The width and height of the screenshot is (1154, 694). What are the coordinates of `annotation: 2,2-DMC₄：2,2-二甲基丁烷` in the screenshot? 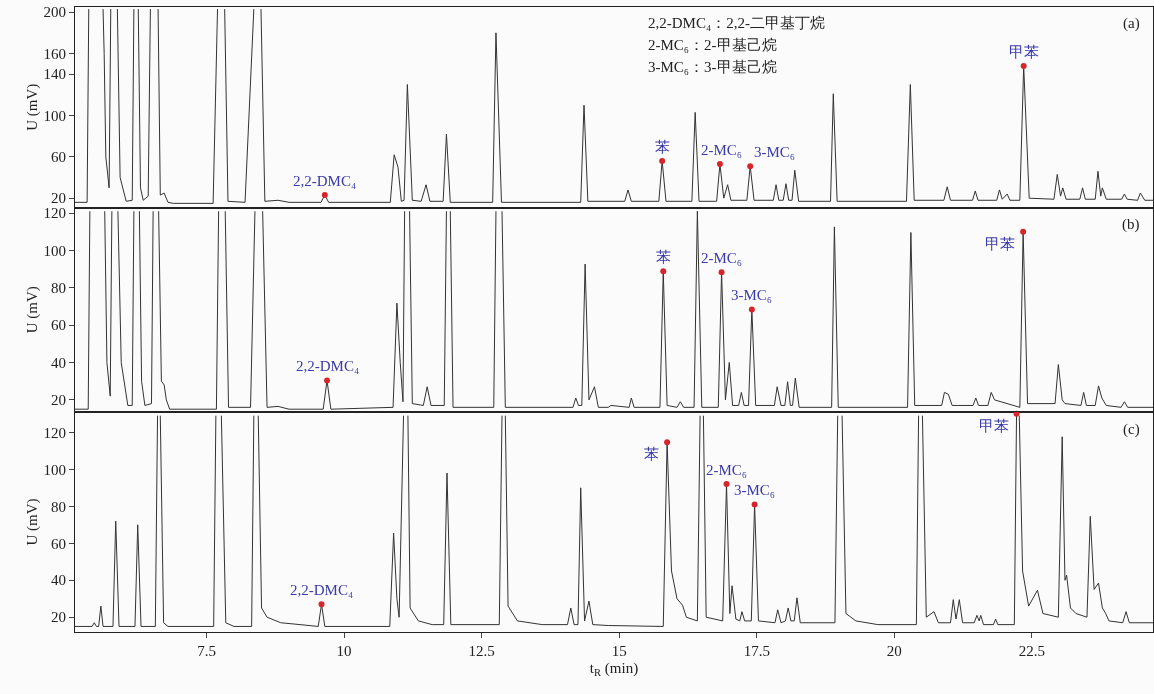 It's located at (736, 23).